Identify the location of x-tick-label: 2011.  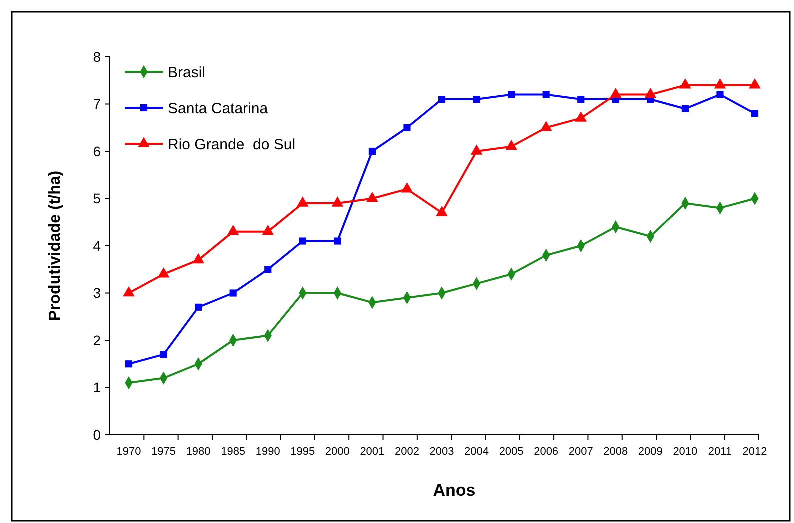
(720, 452).